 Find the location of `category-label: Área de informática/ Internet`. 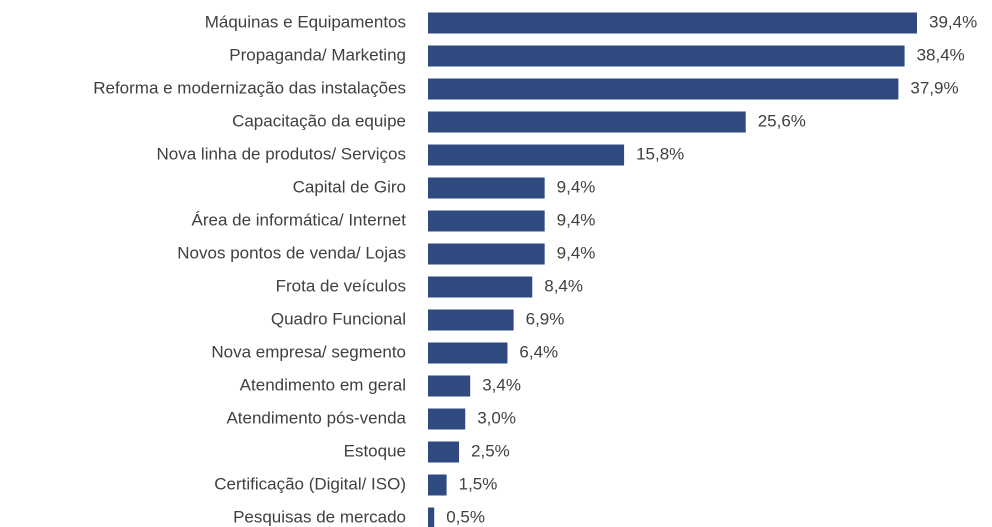

category-label: Área de informática/ Internet is located at coordinates (298, 219).